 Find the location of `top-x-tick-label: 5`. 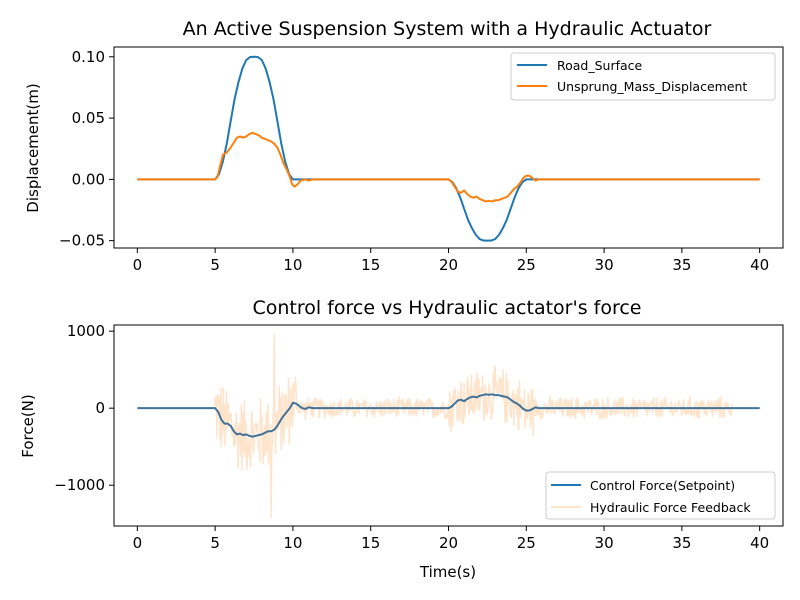

top-x-tick-label: 5 is located at coordinates (215, 265).